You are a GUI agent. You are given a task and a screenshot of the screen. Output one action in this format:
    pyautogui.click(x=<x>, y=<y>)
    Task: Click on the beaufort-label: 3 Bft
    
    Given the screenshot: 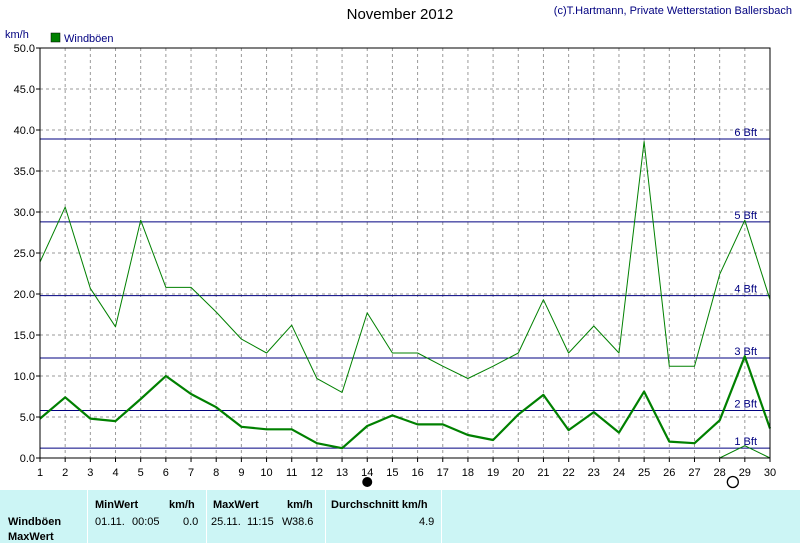 What is the action you would take?
    pyautogui.click(x=745, y=352)
    